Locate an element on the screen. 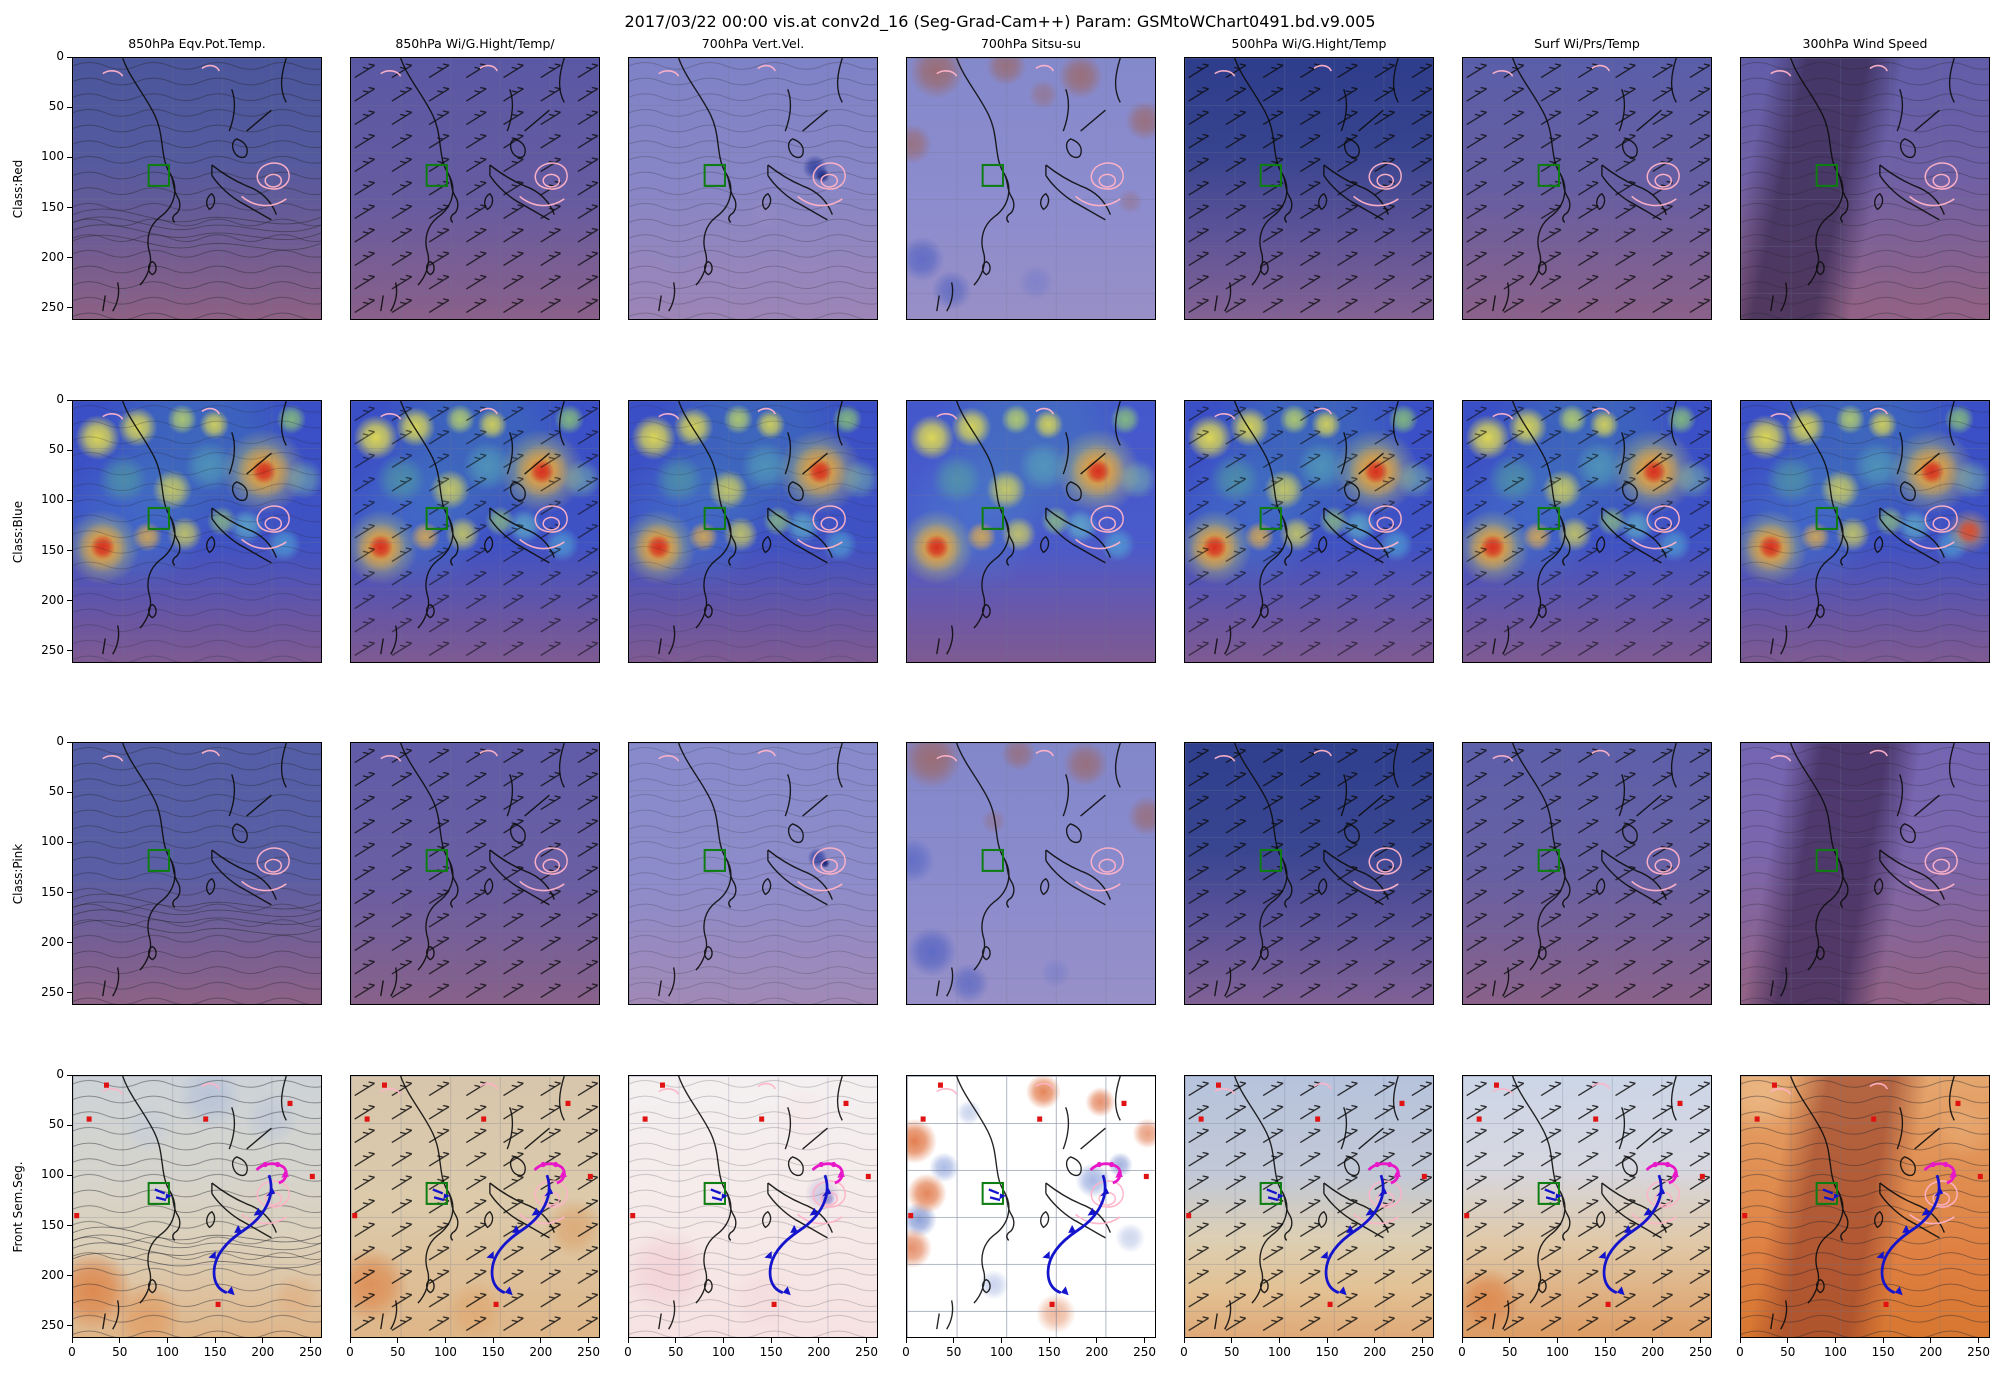 This screenshot has height=1375, width=2000. row-label: Class:Pink is located at coordinates (18, 873).